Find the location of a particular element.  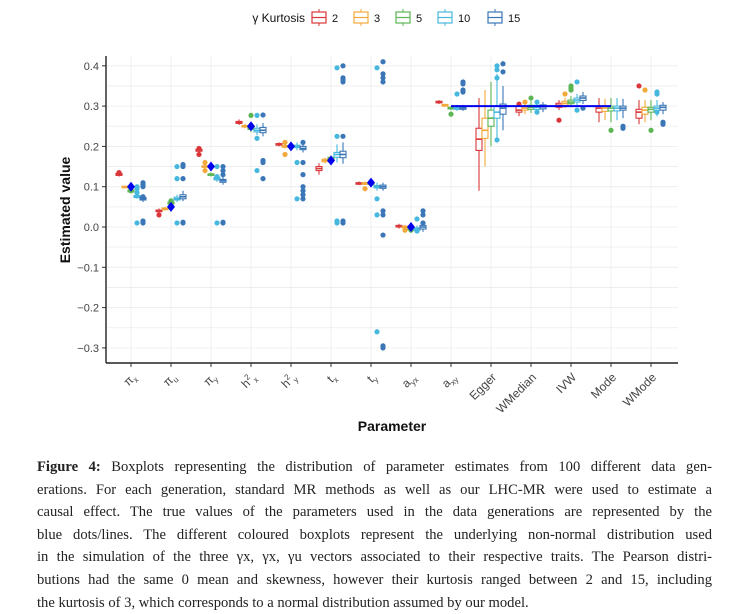

legend-title: γ Kurtosis is located at coordinates (278, 18).